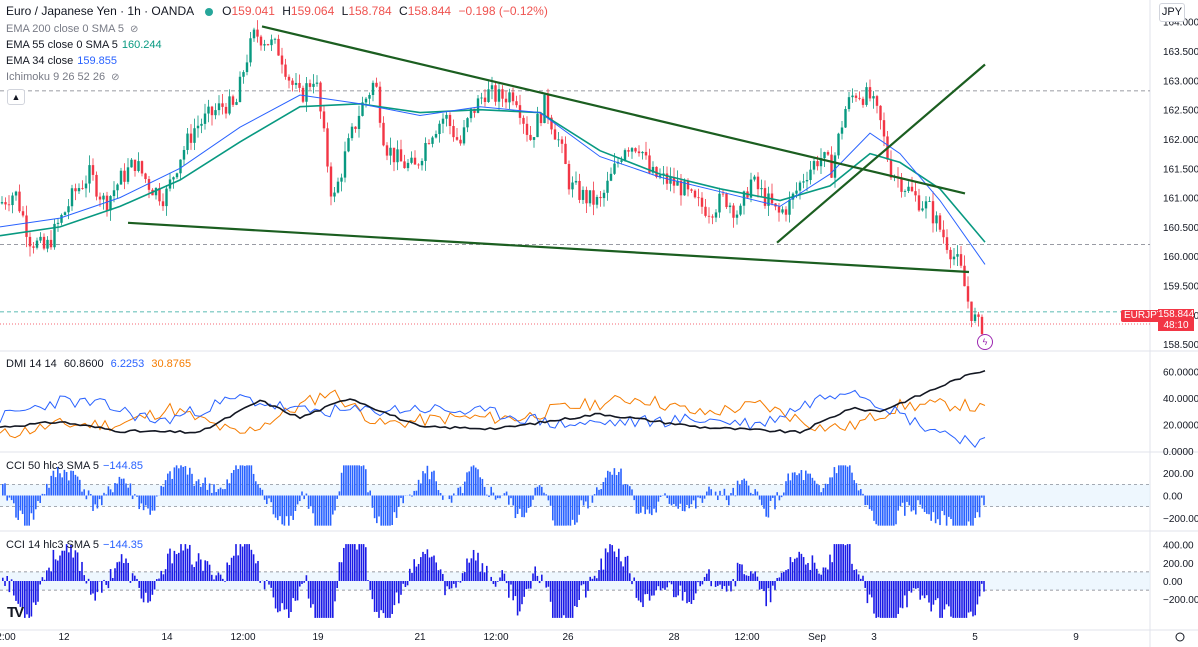 The width and height of the screenshot is (1198, 647). What do you see at coordinates (16, 97) in the screenshot?
I see `chevron-up-icon: ▲` at bounding box center [16, 97].